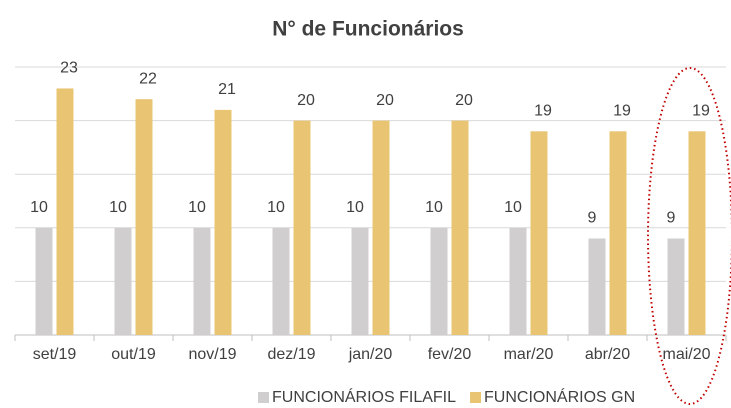 This screenshot has width=731, height=408. Describe the element at coordinates (450, 354) in the screenshot. I see `x-tick-label: fev/20` at that location.